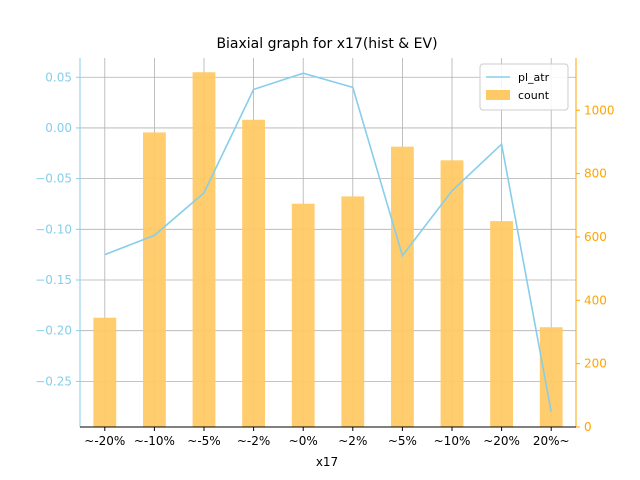 This screenshot has width=640, height=480. What do you see at coordinates (502, 324) in the screenshot?
I see `bar-~20%` at bounding box center [502, 324].